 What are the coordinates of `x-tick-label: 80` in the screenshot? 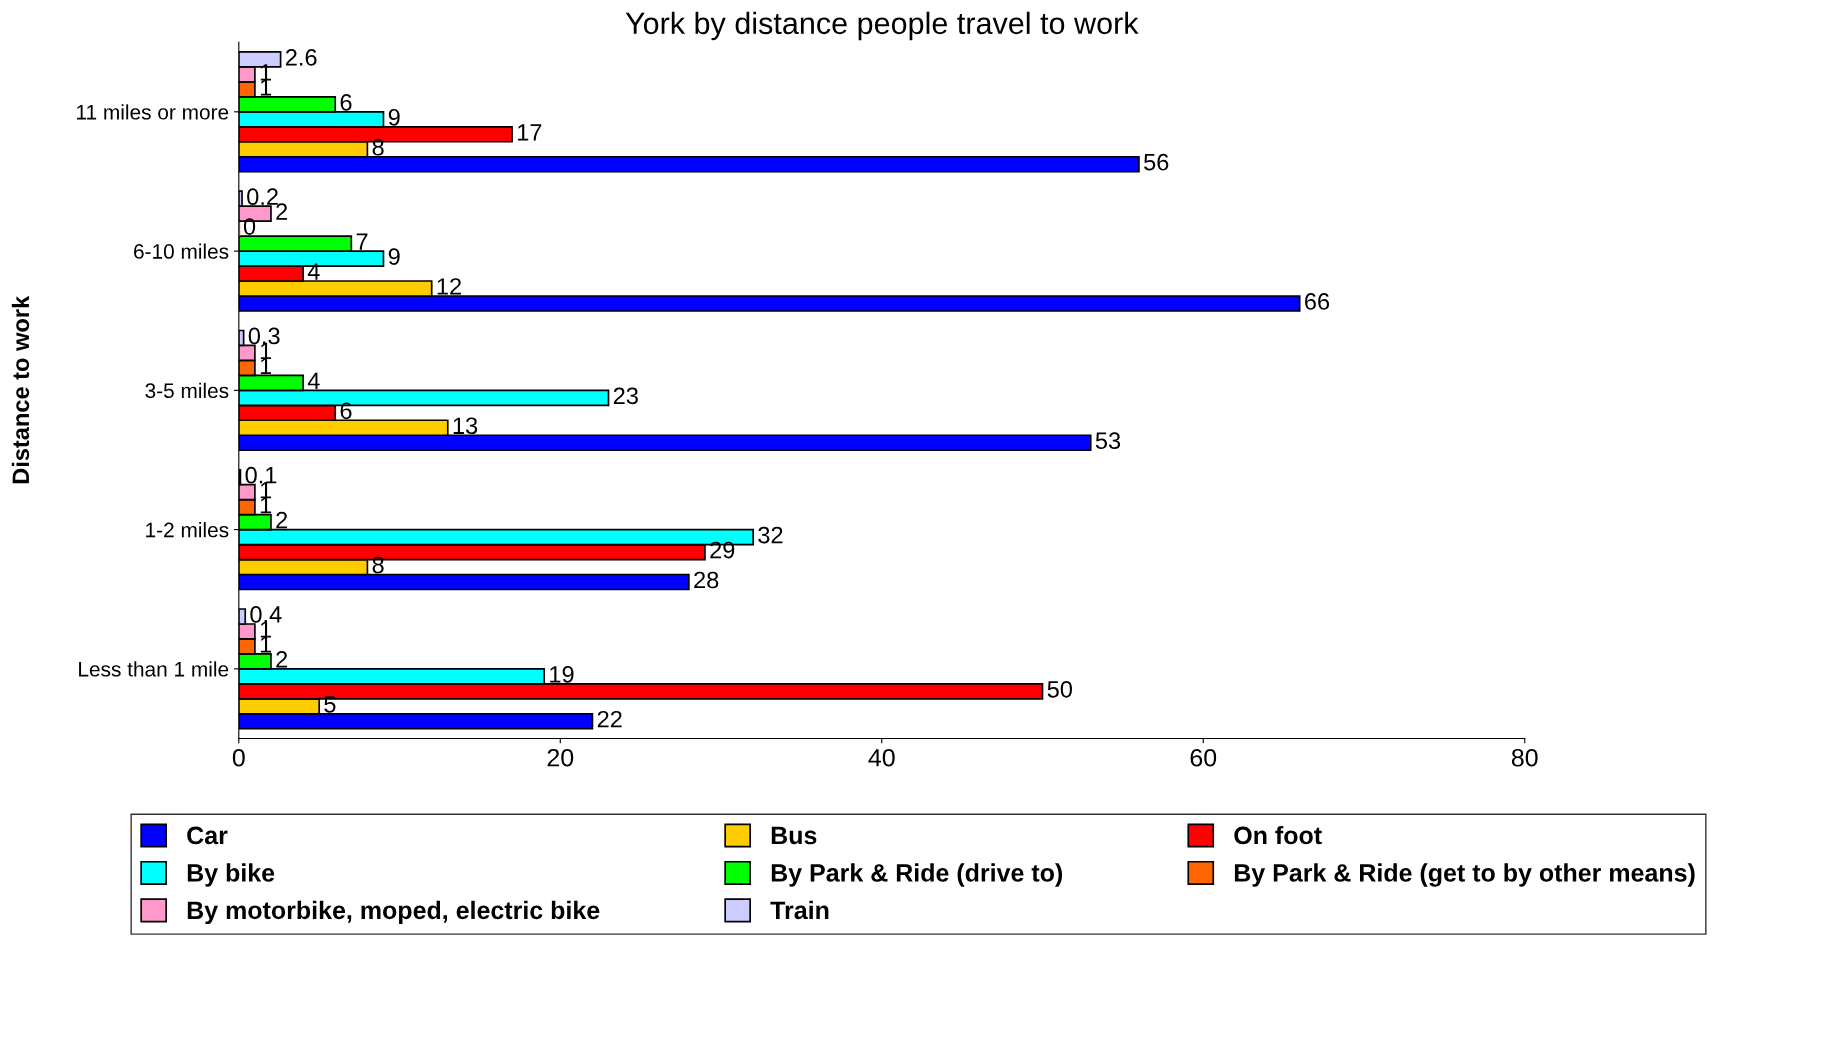 It's located at (1524, 757).